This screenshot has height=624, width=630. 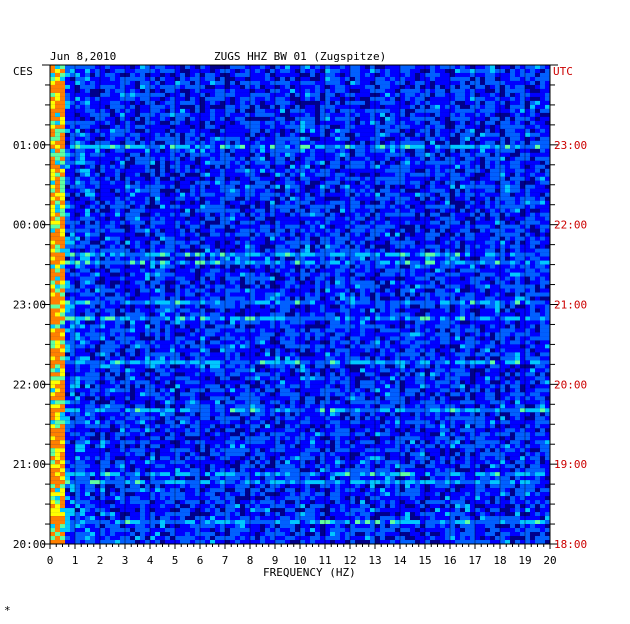 What do you see at coordinates (299, 560) in the screenshot?
I see `x-tick-label: 10` at bounding box center [299, 560].